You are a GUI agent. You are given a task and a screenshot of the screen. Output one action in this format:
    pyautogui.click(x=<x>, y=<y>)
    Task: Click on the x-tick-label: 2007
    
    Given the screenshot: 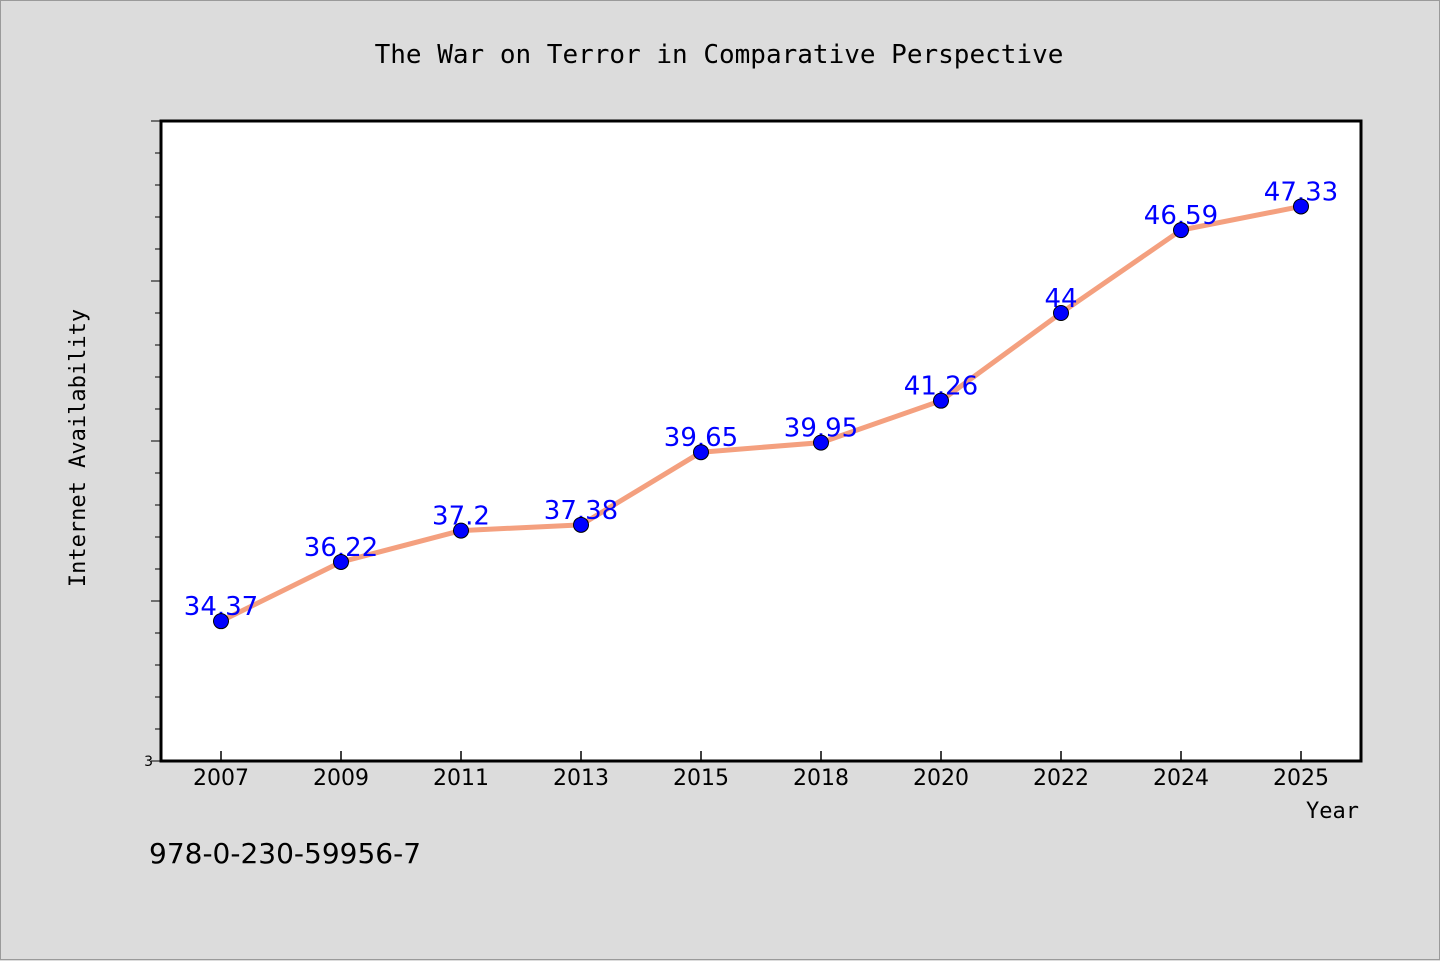 What is the action you would take?
    pyautogui.click(x=221, y=778)
    